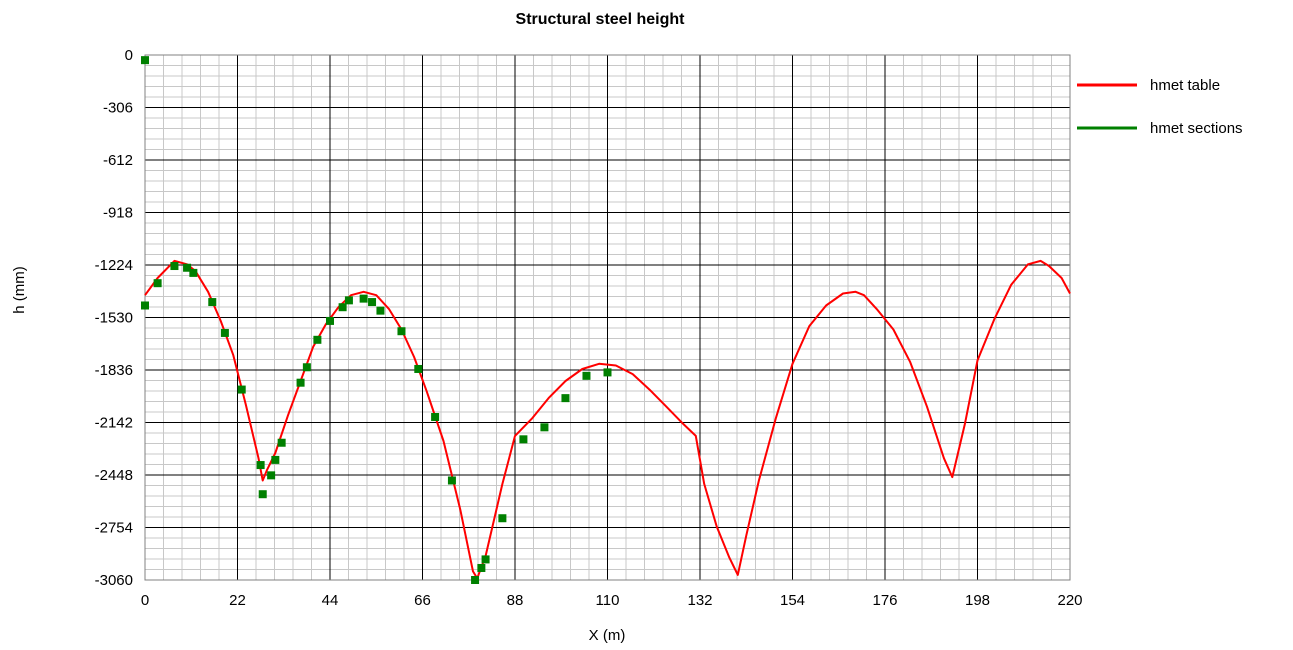 The width and height of the screenshot is (1293, 650). Describe the element at coordinates (114, 528) in the screenshot. I see `y-tick-label: -2754` at that location.